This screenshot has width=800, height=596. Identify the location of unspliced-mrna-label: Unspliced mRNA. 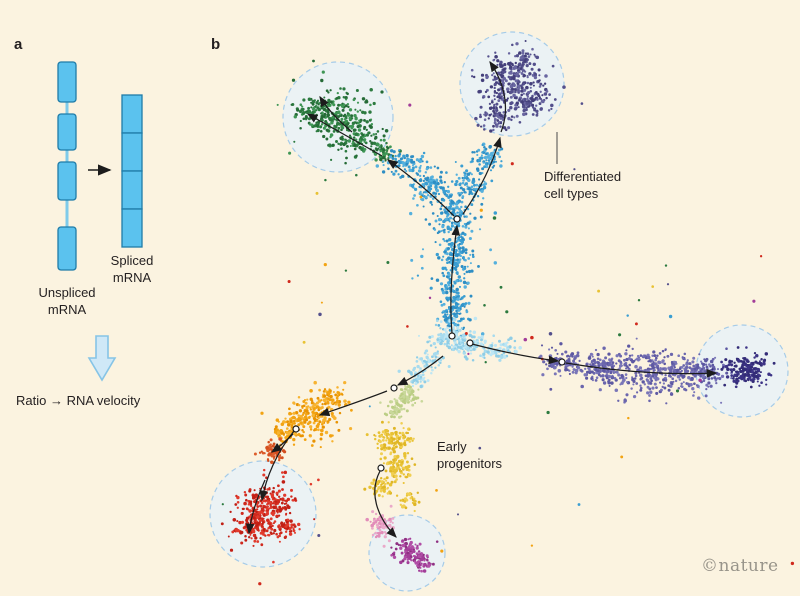
(67, 301).